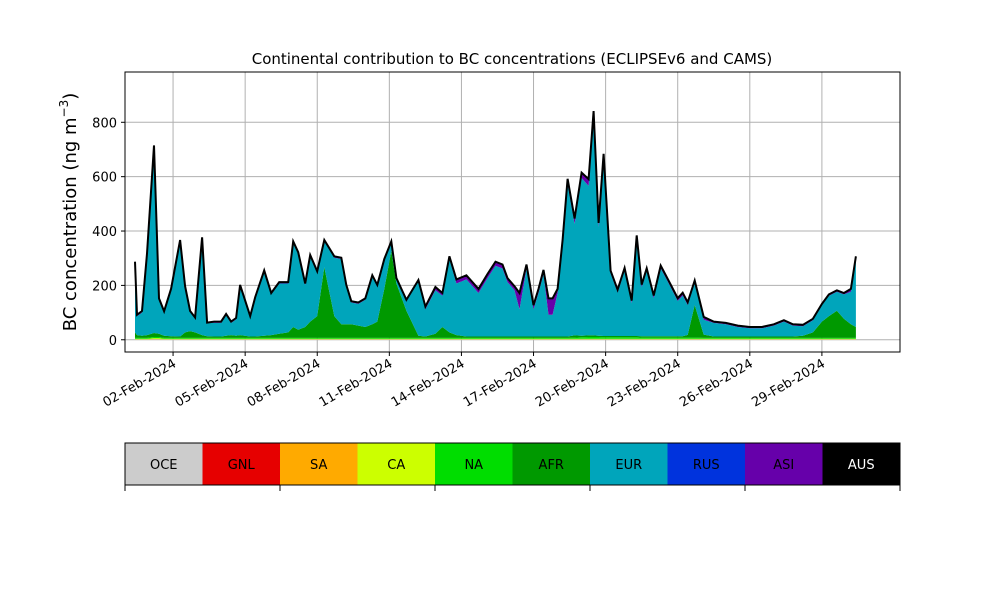  I want to click on y-axis-ticks: 0 200 400 600 800, so click(108, 232).